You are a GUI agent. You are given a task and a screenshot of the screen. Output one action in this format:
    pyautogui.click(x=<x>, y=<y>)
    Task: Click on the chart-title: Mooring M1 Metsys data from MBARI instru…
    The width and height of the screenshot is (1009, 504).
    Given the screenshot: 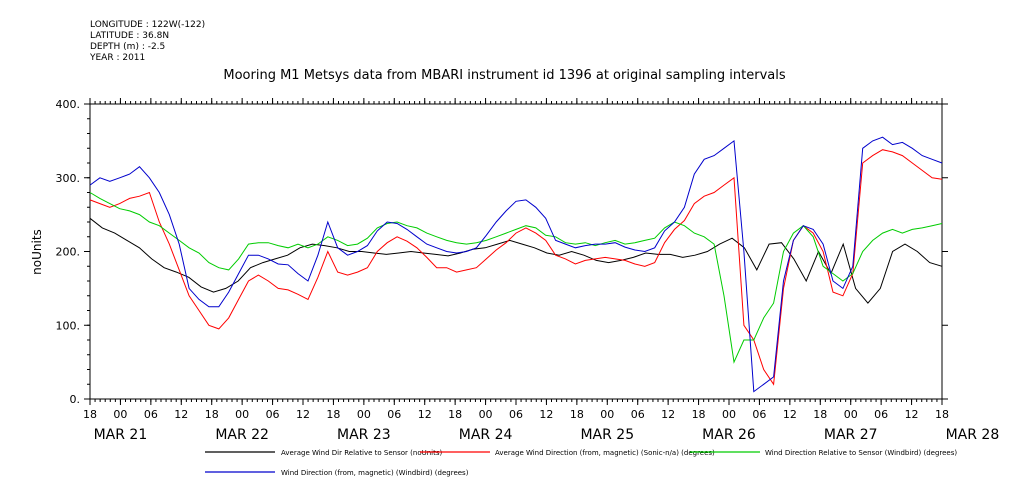 What is the action you would take?
    pyautogui.click(x=504, y=75)
    